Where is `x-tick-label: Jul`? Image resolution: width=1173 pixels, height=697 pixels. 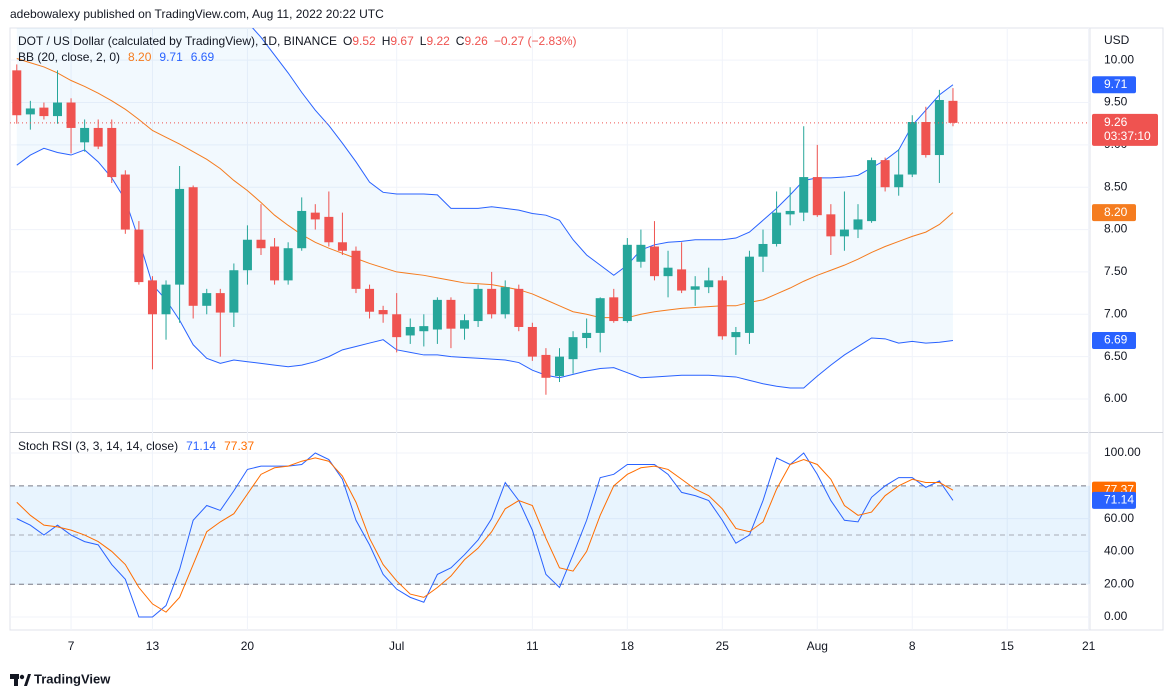
x-tick-label: Jul is located at coordinates (396, 646).